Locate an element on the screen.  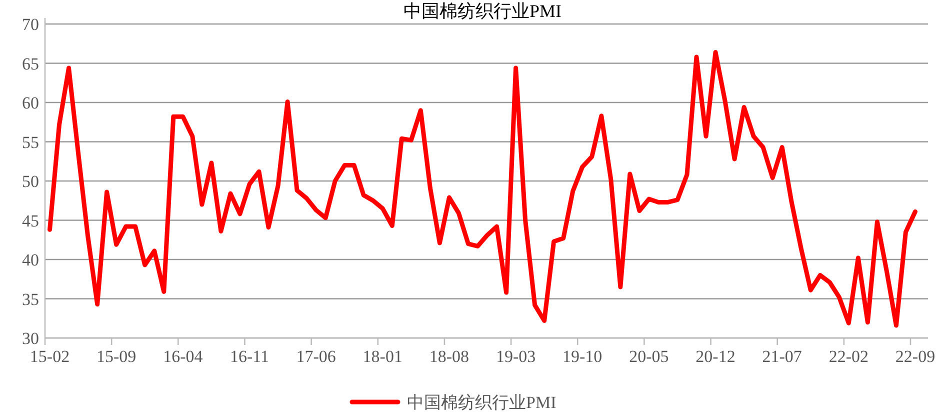
y-tick-label: 55 is located at coordinates (30, 142).